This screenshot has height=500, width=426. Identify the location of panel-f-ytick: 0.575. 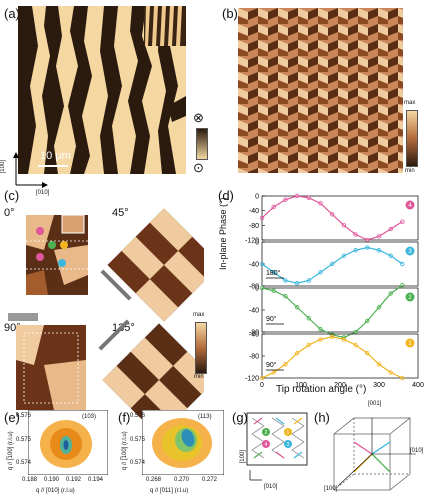
(138, 440).